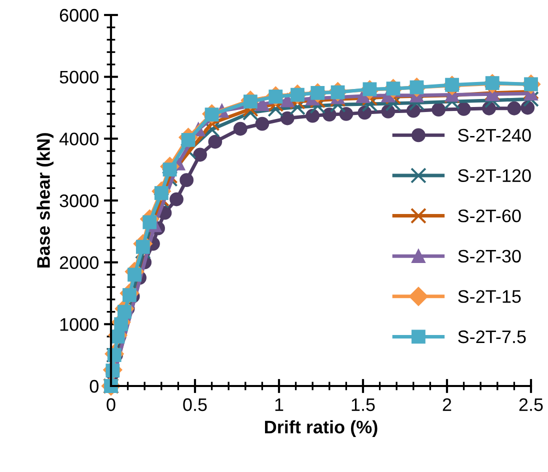 This screenshot has height=472, width=548. I want to click on x-tick-label: 1.5, so click(363, 405).